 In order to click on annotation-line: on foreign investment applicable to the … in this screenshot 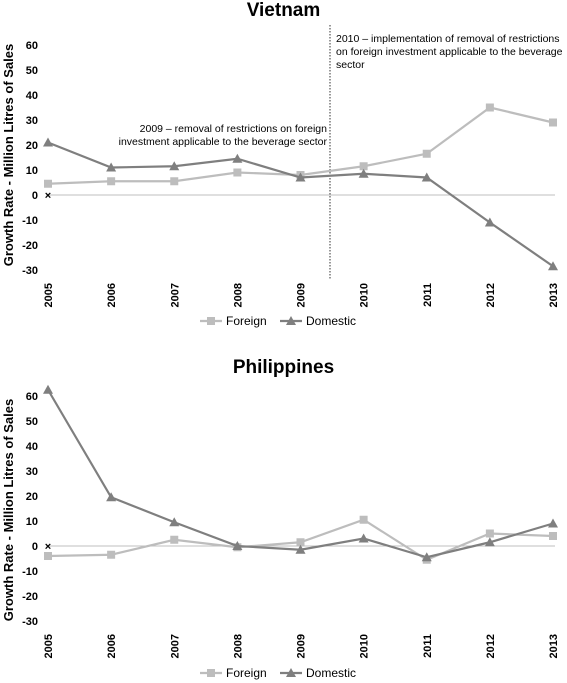, I will do `click(449, 52)`.